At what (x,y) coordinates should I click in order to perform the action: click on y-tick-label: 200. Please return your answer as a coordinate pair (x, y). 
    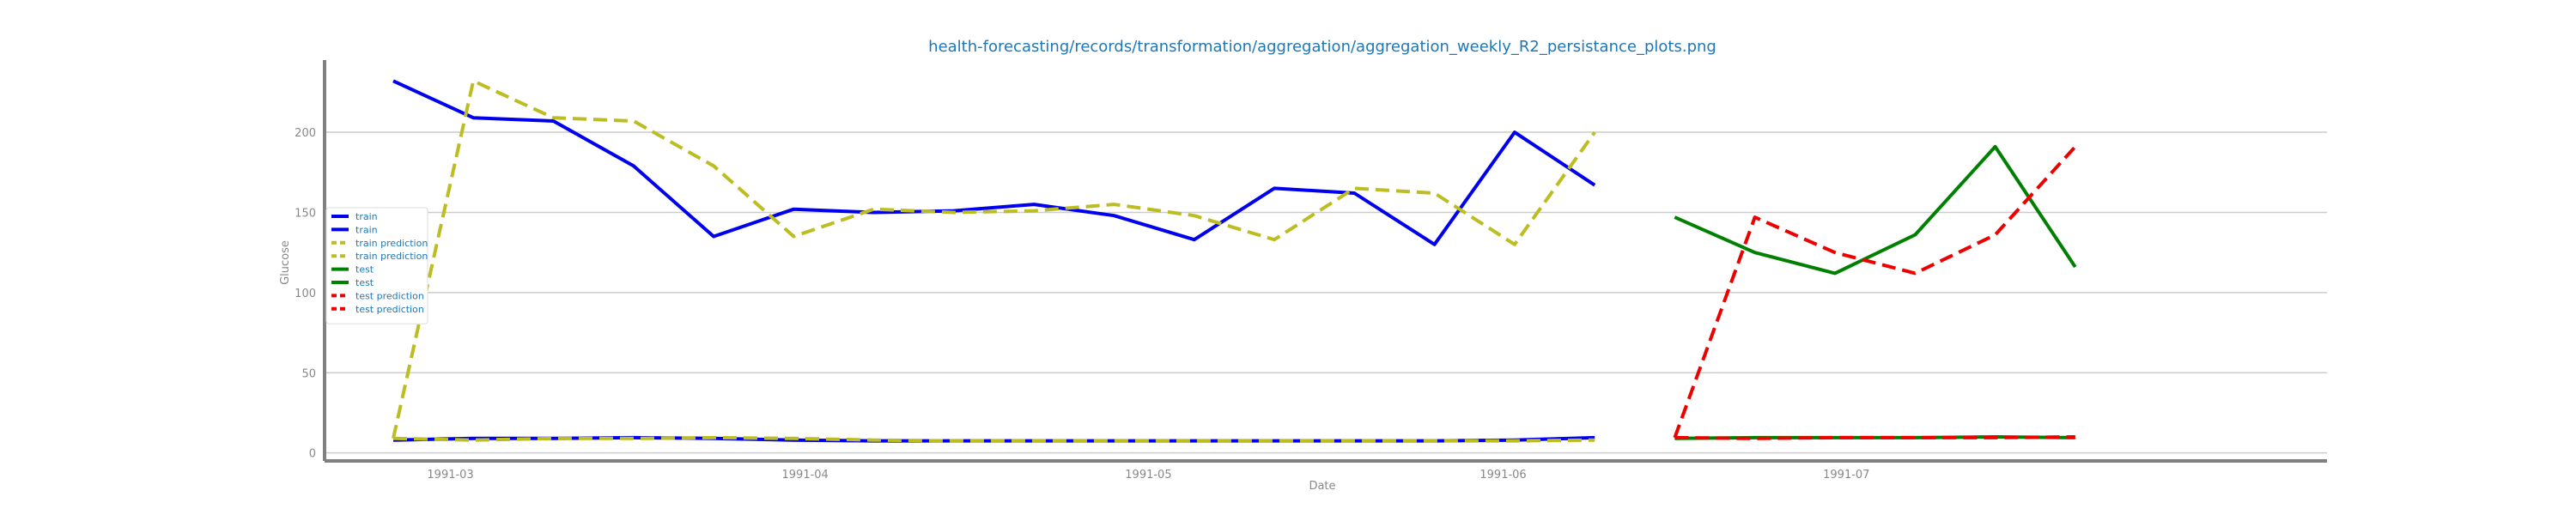
    Looking at the image, I should click on (305, 133).